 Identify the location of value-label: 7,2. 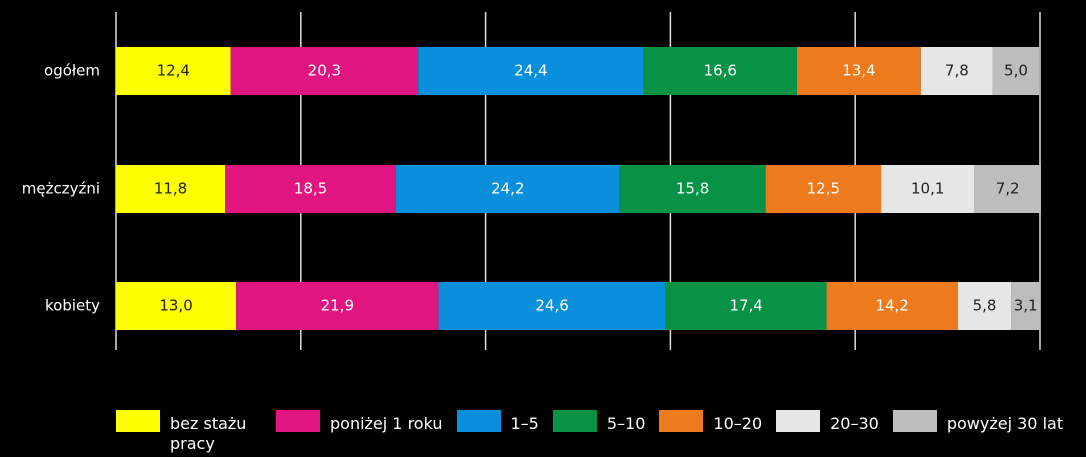
(1008, 189).